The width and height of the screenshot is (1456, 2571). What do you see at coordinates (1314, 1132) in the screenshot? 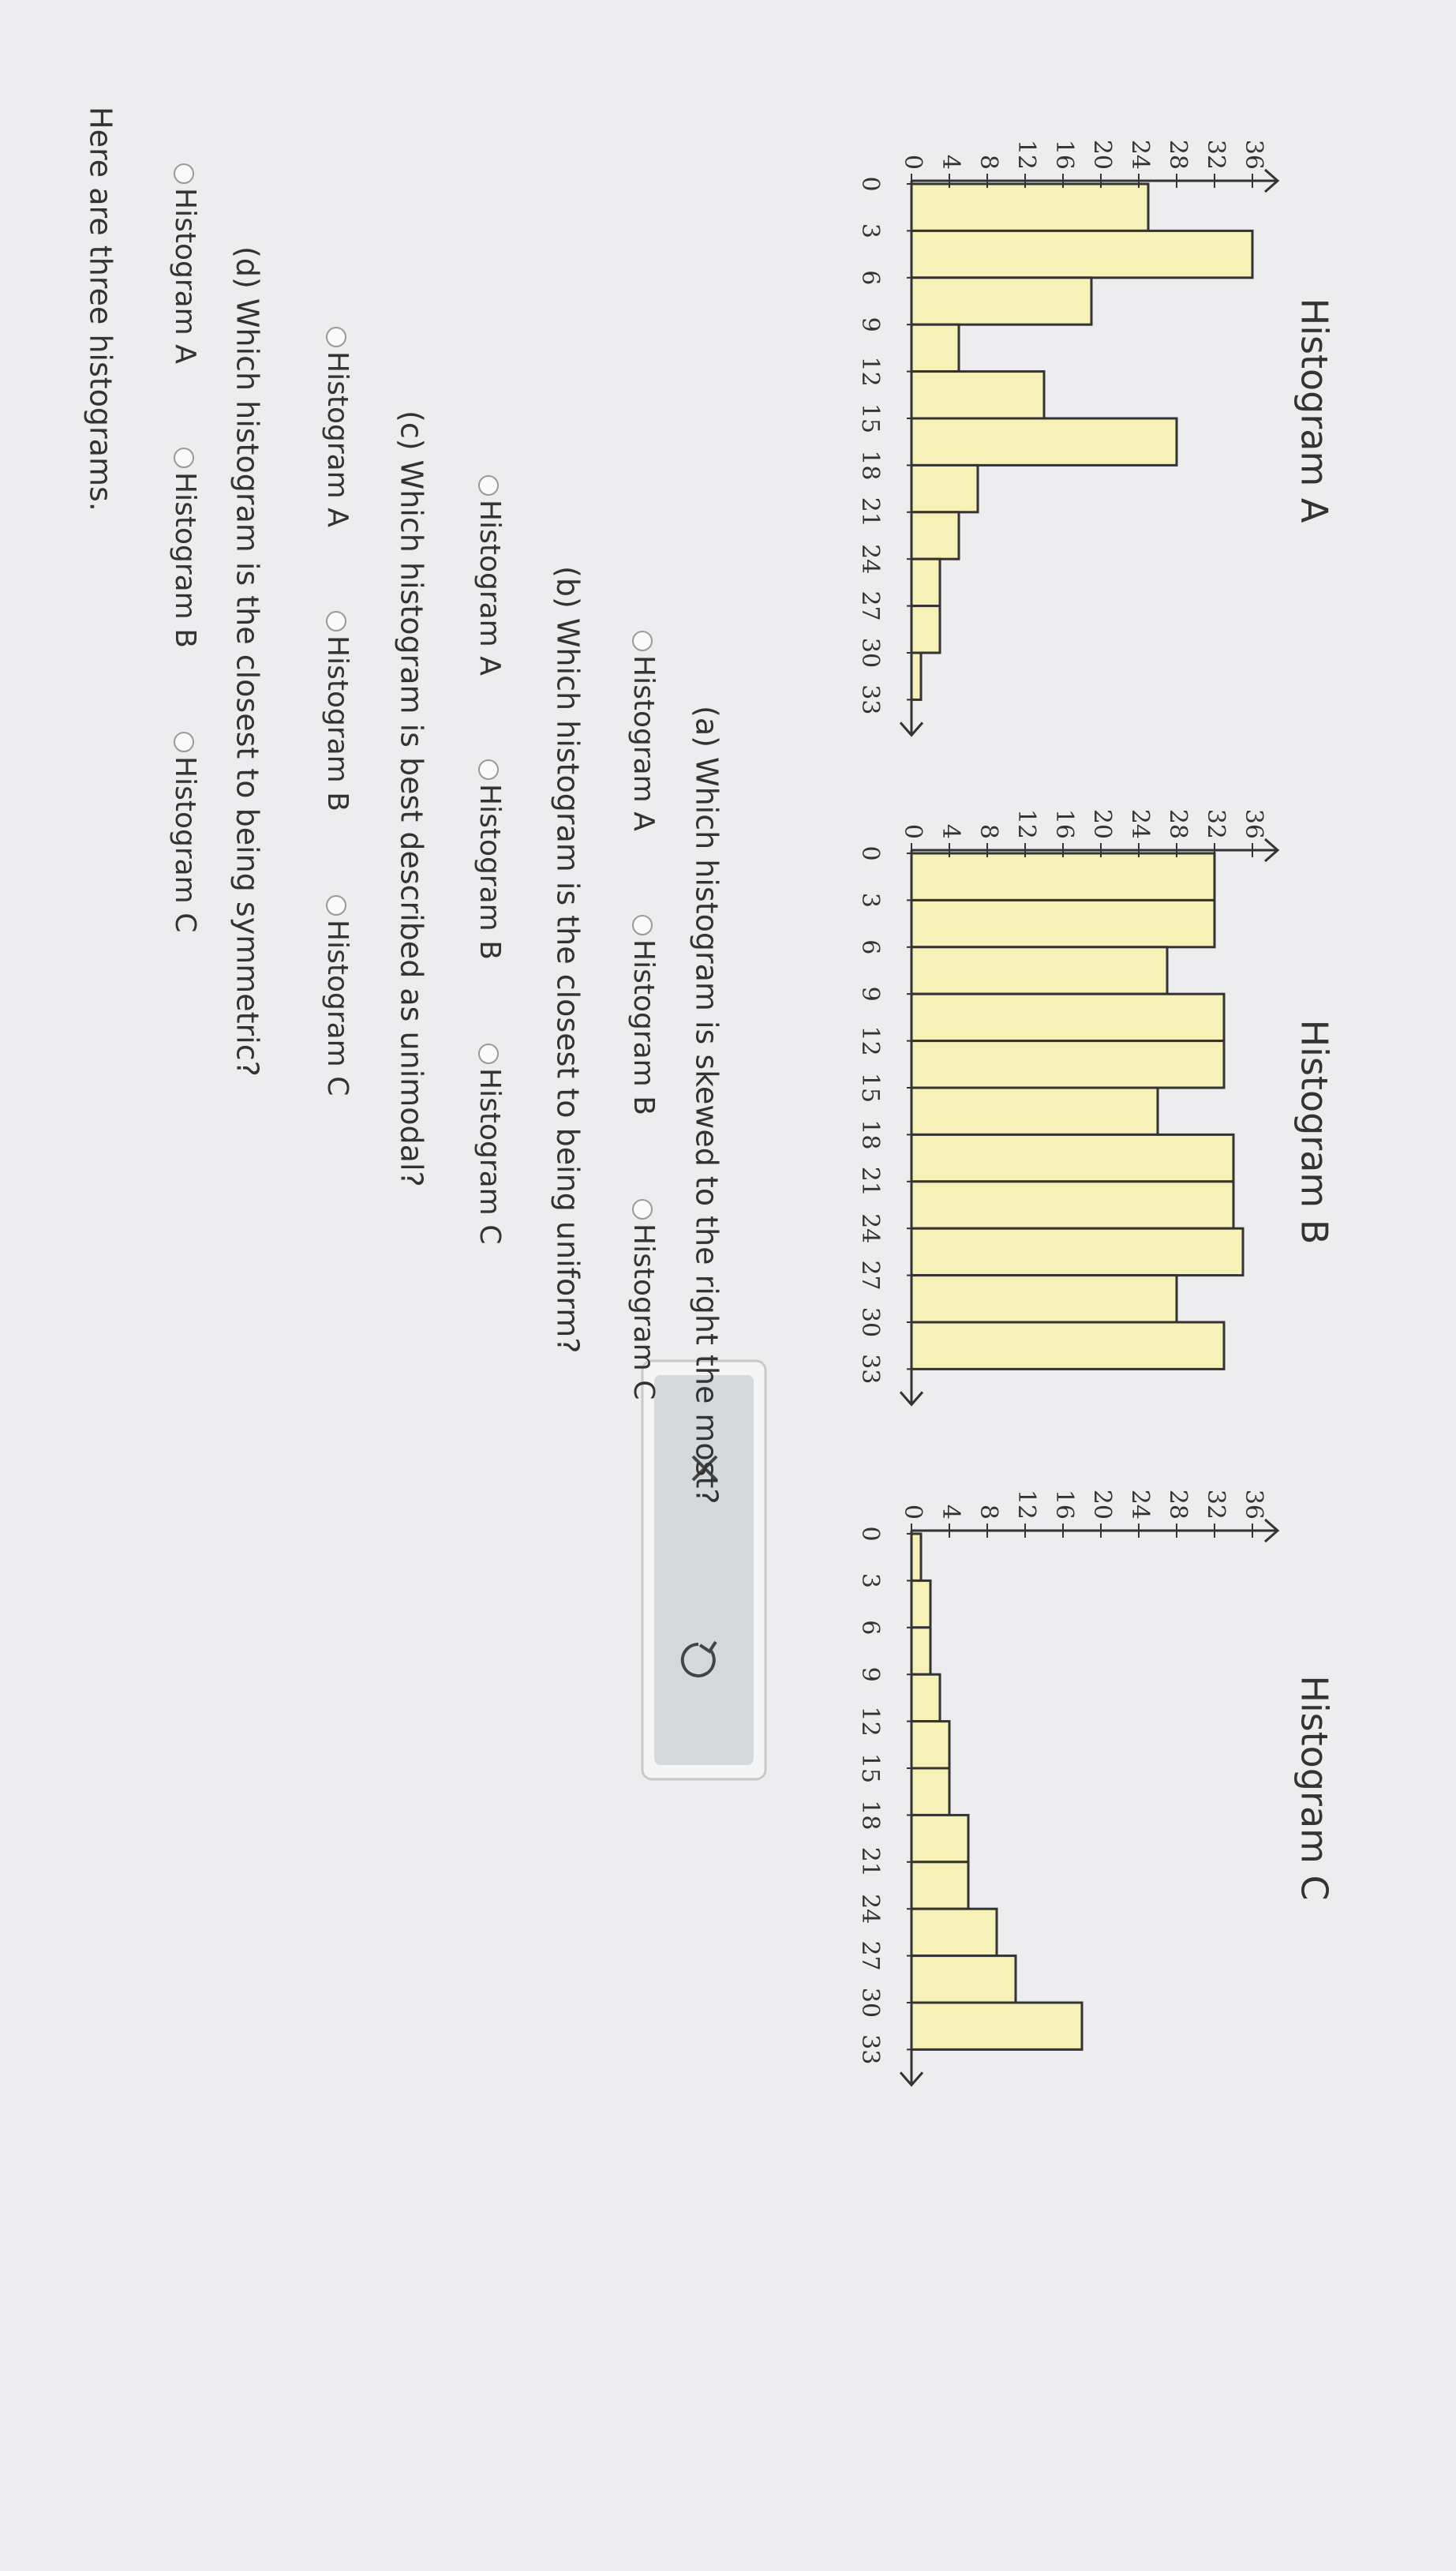
I see `chart-title: Histogram B` at bounding box center [1314, 1132].